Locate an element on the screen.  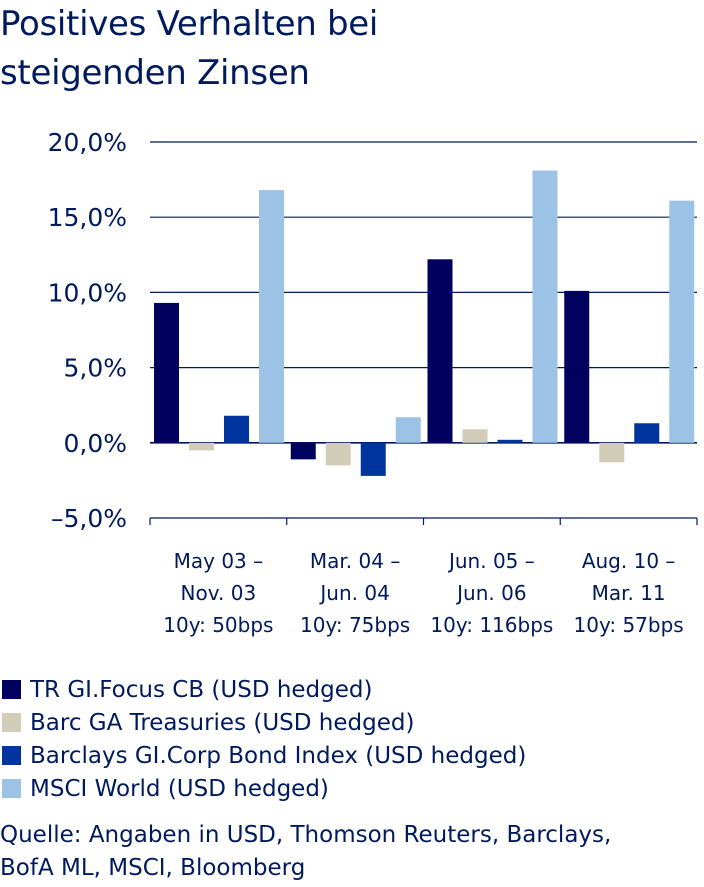
x-category-label: 10y: 50bps is located at coordinates (218, 625).